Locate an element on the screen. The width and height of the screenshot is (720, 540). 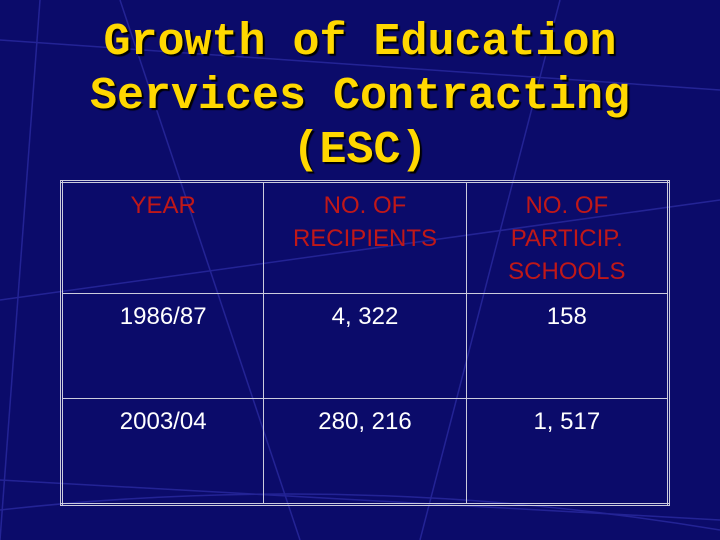
table-cell: 280, 216 is located at coordinates (365, 451).